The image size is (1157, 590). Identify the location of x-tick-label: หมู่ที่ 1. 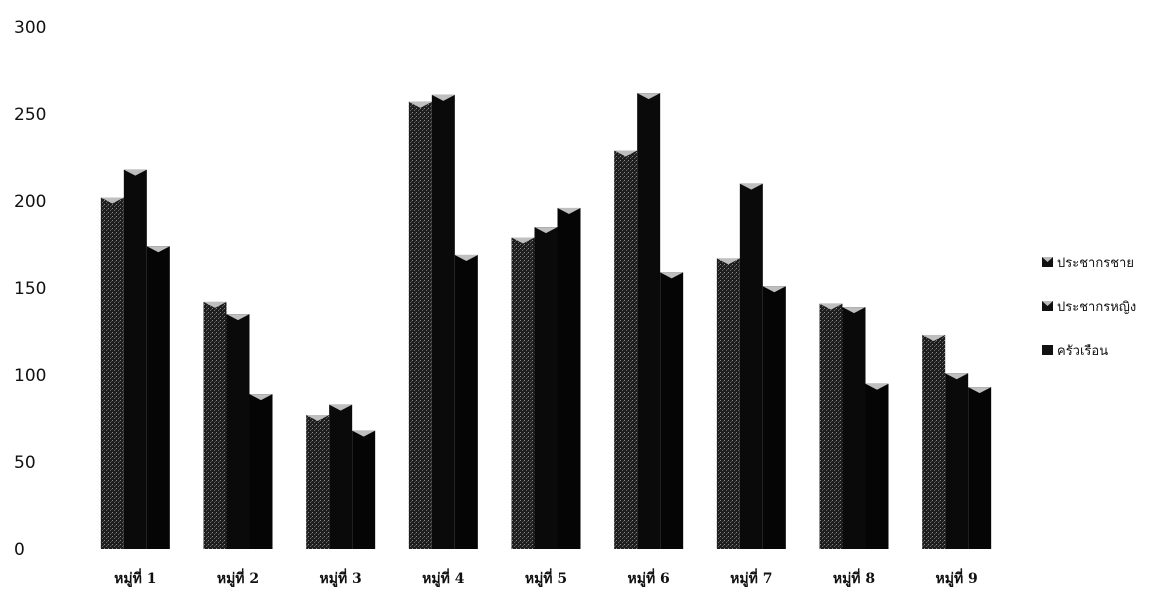
(135, 577).